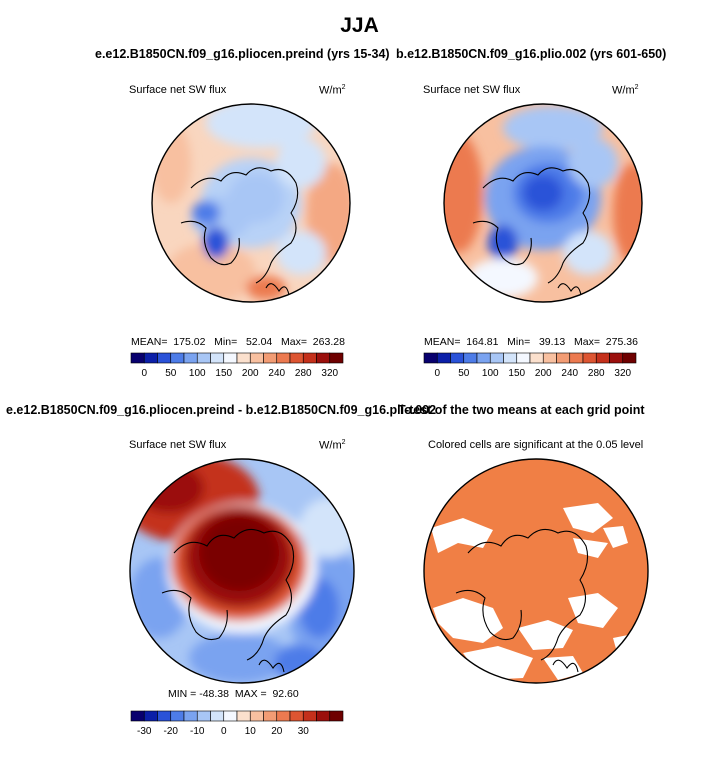 The image size is (719, 768). Describe the element at coordinates (178, 90) in the screenshot. I see `panel-1-subtitle: Surface net SW flux` at that location.